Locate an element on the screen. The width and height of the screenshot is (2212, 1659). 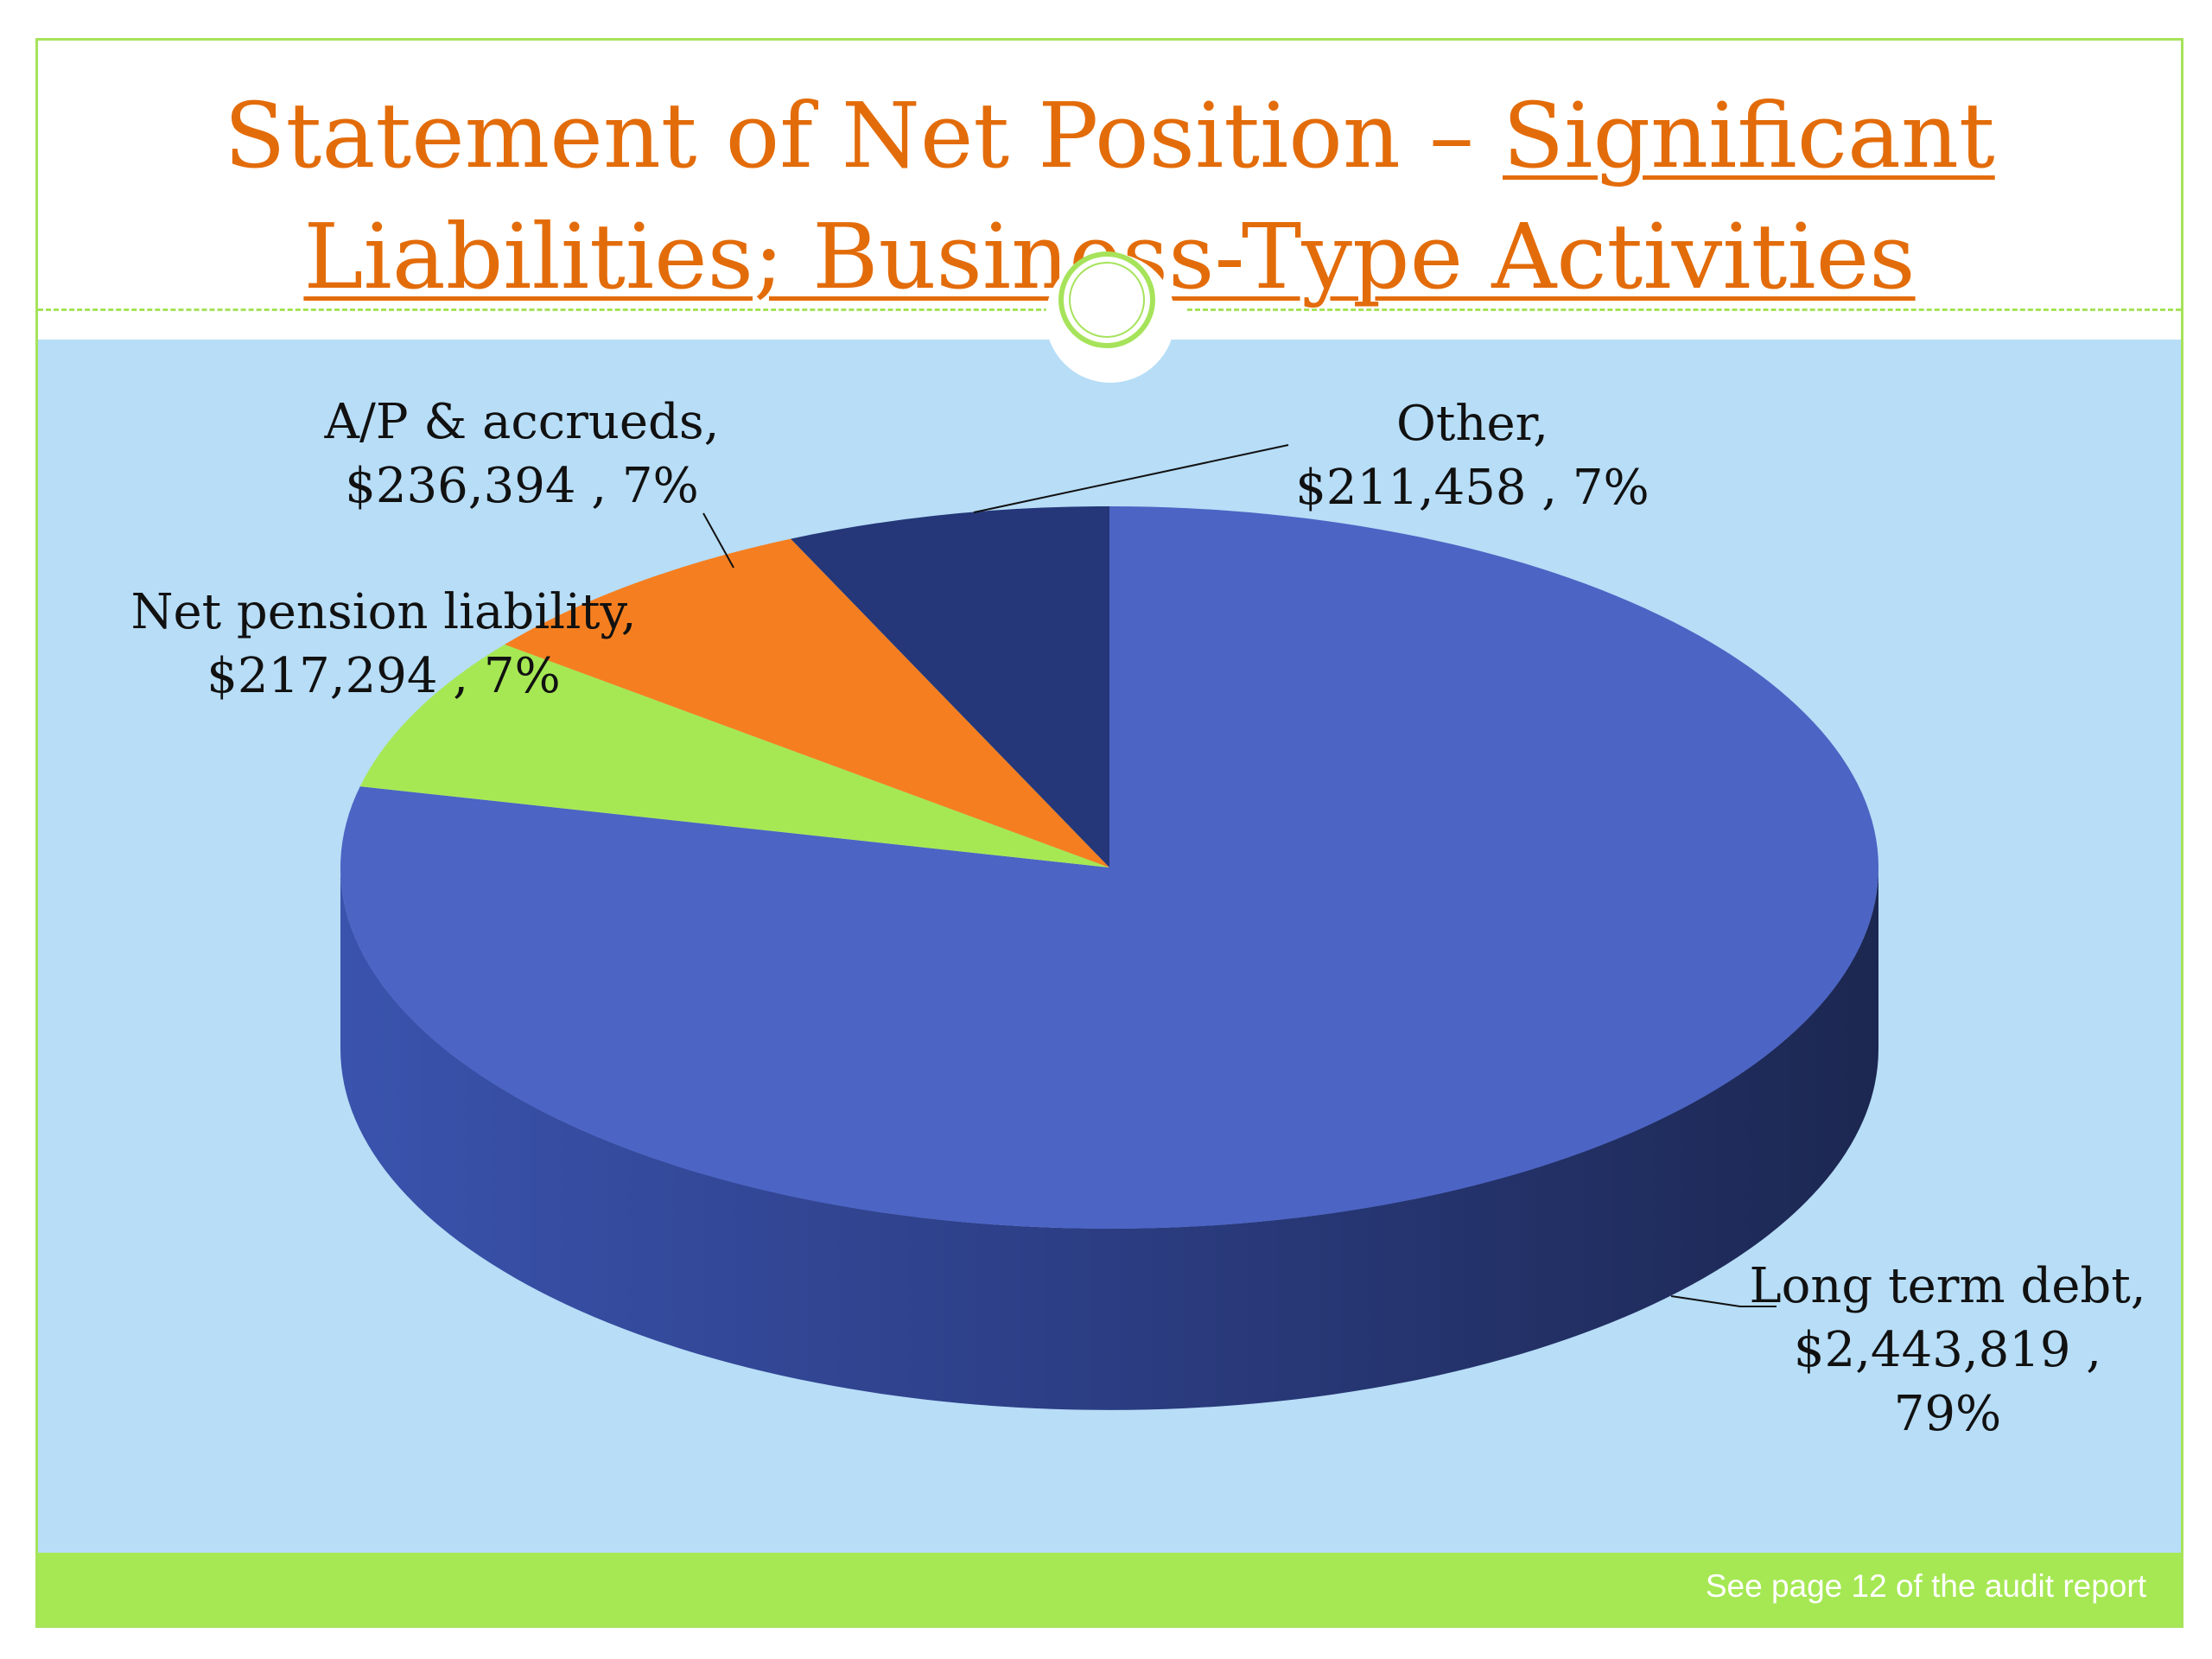
title-line-1: Statement of Net Position – Significant is located at coordinates (1109, 135).